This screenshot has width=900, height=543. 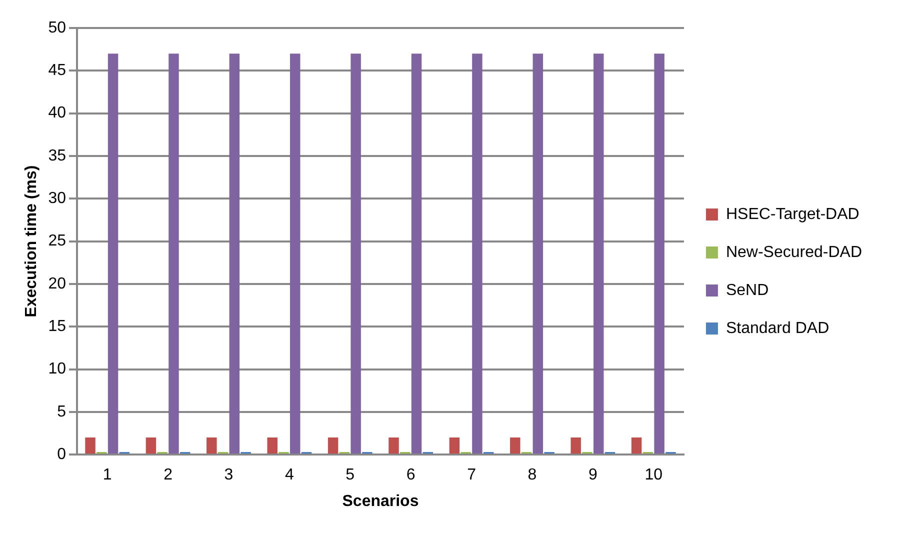 What do you see at coordinates (532, 475) in the screenshot?
I see `x-tick-label: 8` at bounding box center [532, 475].